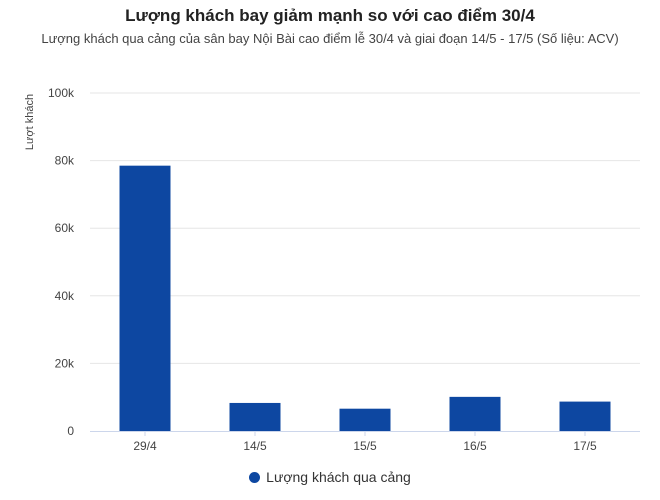  What do you see at coordinates (338, 477) in the screenshot?
I see `legend-label: Lượng khách qua cảng` at bounding box center [338, 477].